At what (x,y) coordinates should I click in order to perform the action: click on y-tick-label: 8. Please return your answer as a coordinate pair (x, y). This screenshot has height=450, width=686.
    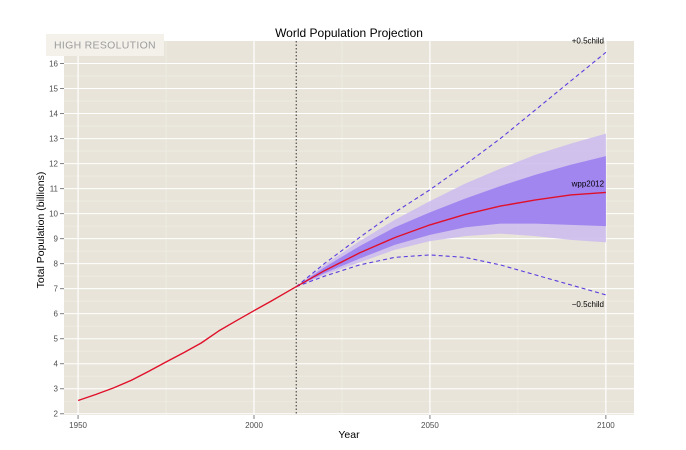
    Looking at the image, I should click on (56, 264).